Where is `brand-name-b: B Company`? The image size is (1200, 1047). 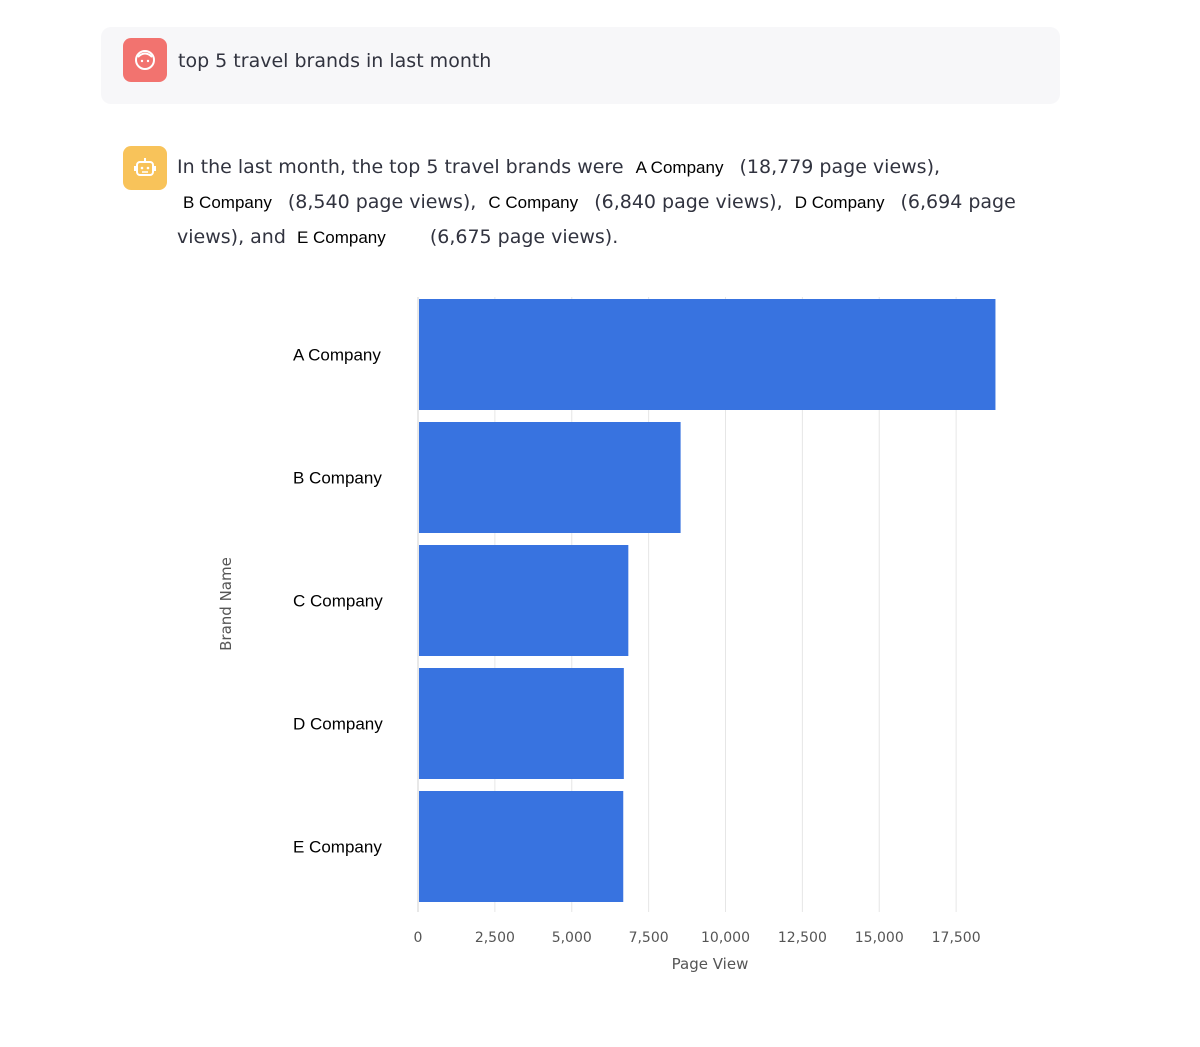 brand-name-b: B Company is located at coordinates (227, 202).